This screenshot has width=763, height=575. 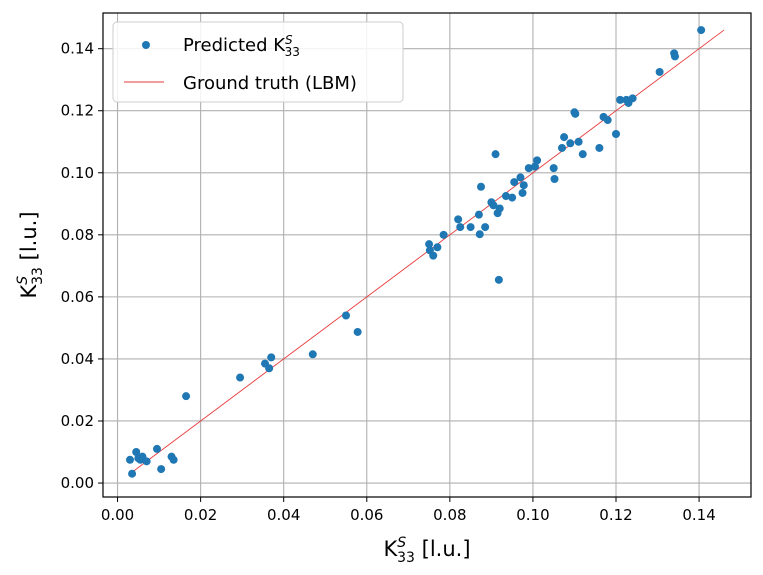 I want to click on legend-label-ground-truth: Ground truth (LBM), so click(x=270, y=83).